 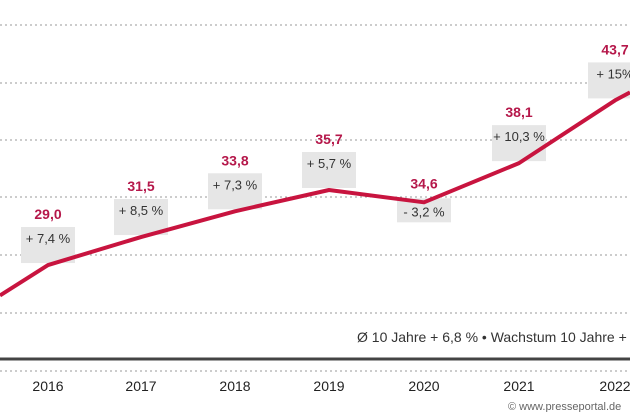 I want to click on change-label: + 7,4 %, so click(x=48, y=238).